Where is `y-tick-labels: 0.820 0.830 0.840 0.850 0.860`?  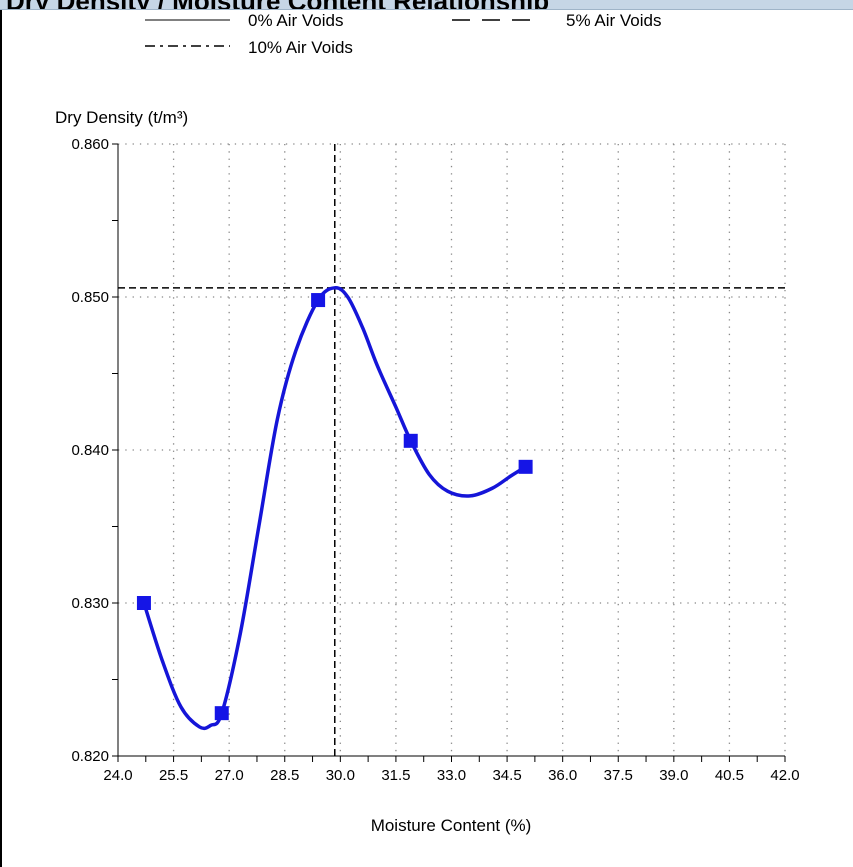
y-tick-labels: 0.820 0.830 0.840 0.850 0.860 is located at coordinates (90, 450).